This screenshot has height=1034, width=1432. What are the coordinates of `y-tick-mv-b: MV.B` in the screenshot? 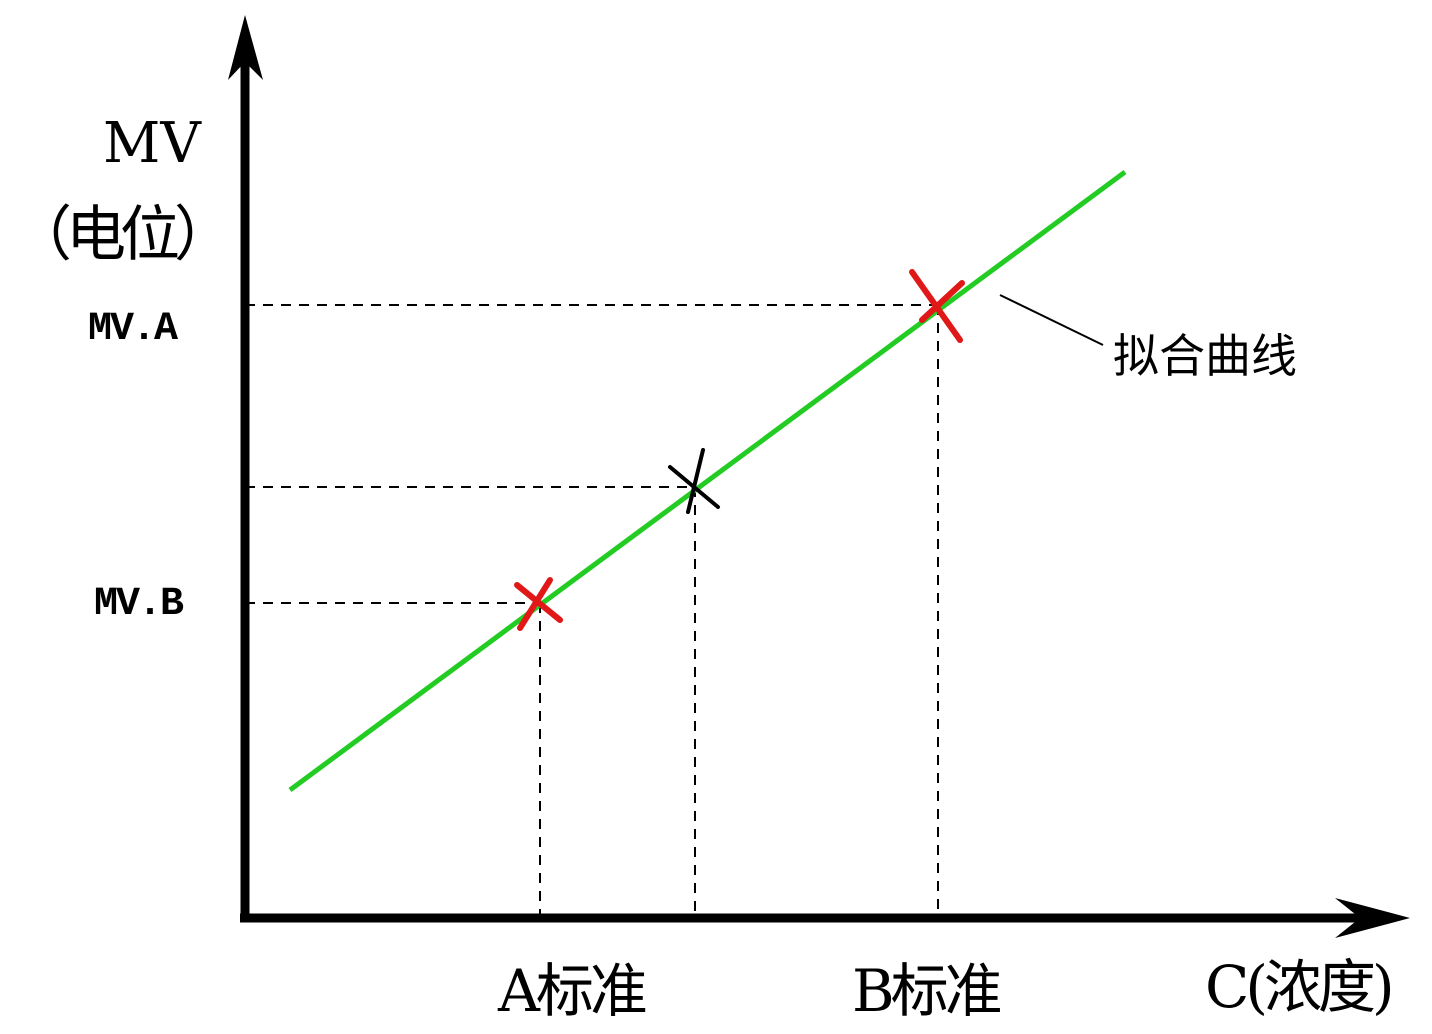 It's located at (139, 604).